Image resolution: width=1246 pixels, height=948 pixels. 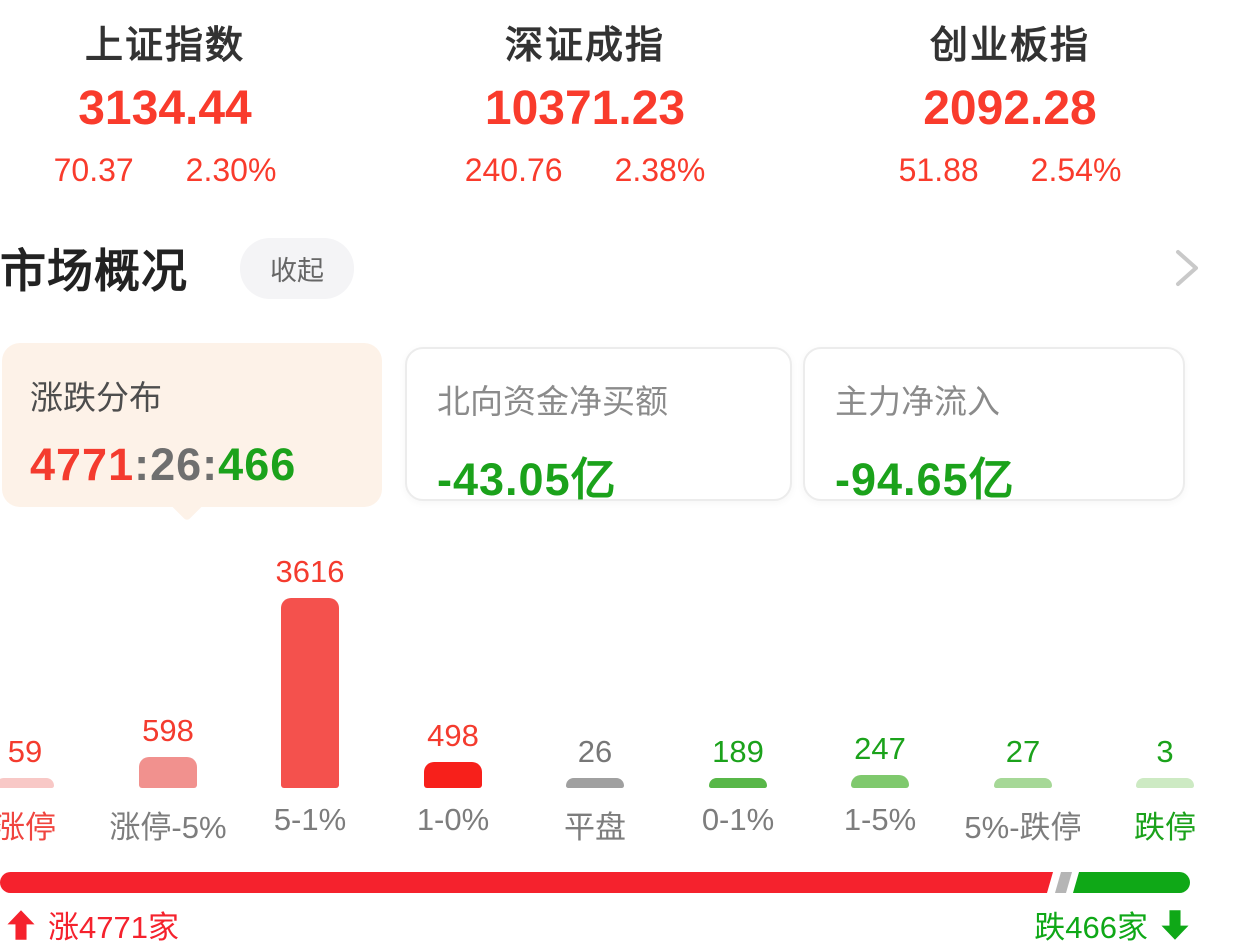 What do you see at coordinates (660, 170) in the screenshot?
I see `index-change-pct: 2.38%` at bounding box center [660, 170].